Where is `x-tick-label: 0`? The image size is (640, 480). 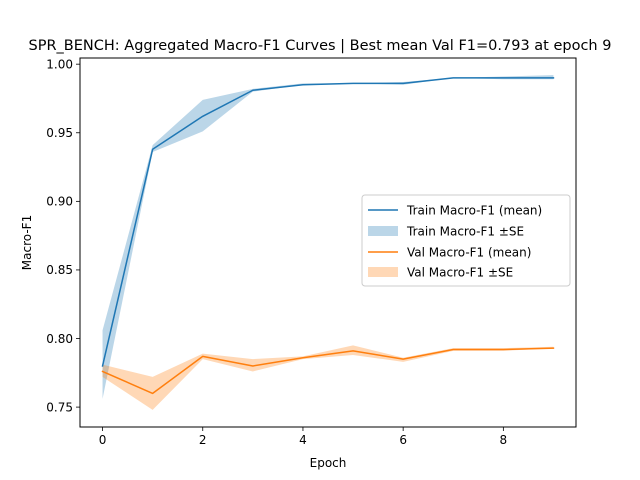
x-tick-label: 0 is located at coordinates (103, 440).